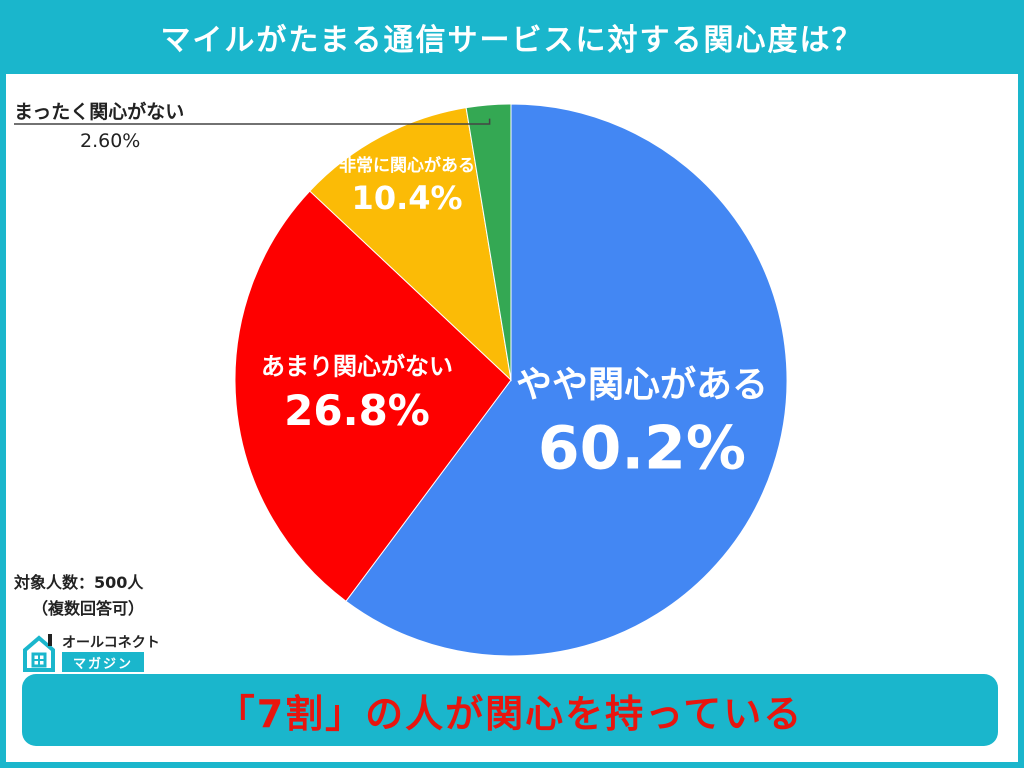 This screenshot has width=1024, height=768. I want to click on respondents-count: 対象人数：500人, so click(79, 582).